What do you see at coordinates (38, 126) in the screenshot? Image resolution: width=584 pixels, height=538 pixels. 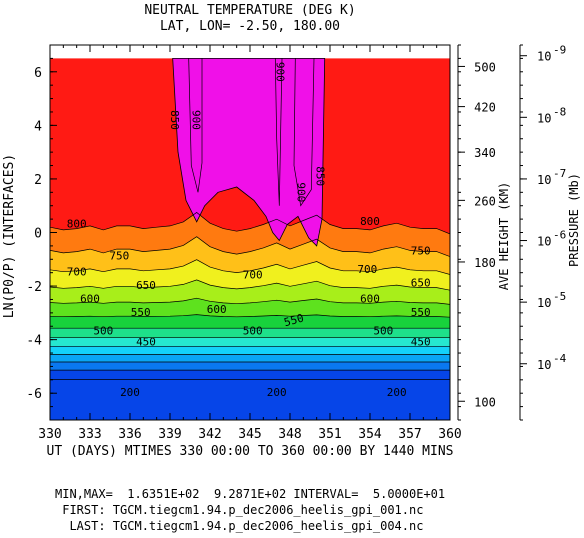 I see `y-tick-label: 4` at bounding box center [38, 126].